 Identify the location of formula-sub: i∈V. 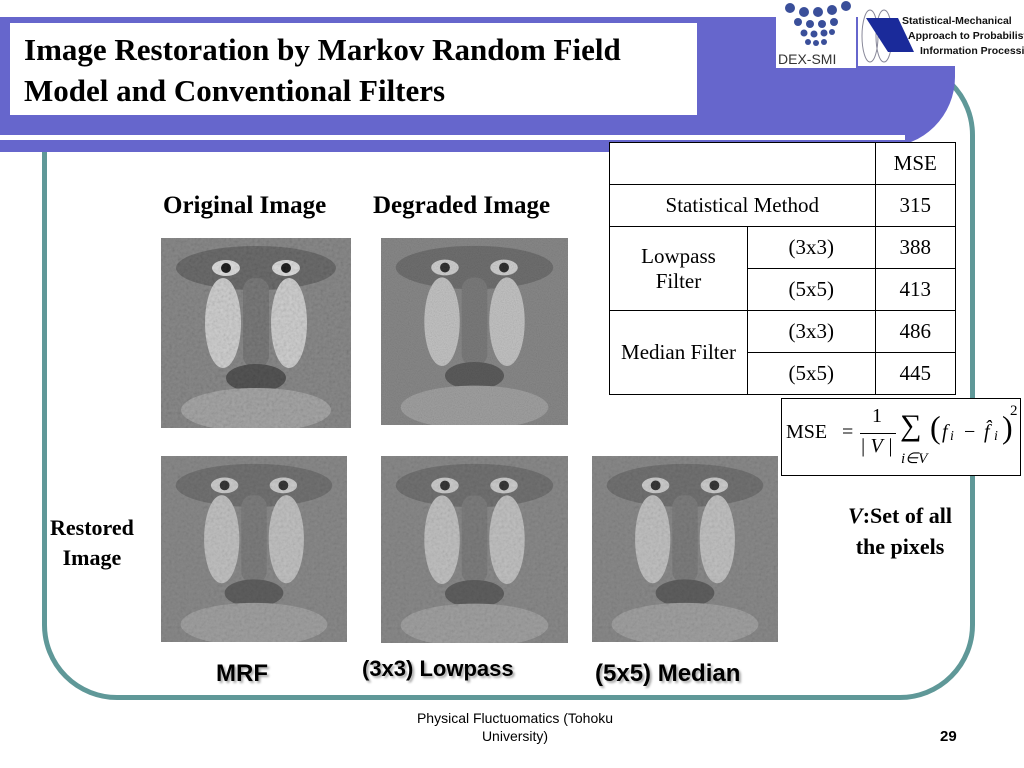
(914, 459).